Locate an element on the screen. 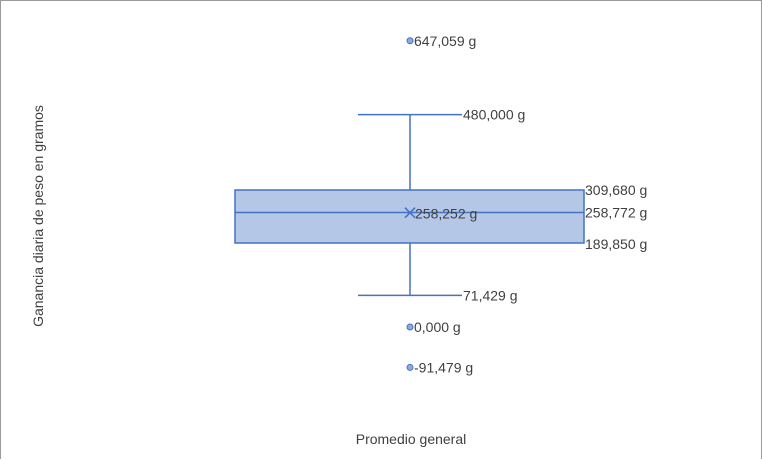  y-axis-title: Ganancia diaria de peso en gramos is located at coordinates (38, 216).